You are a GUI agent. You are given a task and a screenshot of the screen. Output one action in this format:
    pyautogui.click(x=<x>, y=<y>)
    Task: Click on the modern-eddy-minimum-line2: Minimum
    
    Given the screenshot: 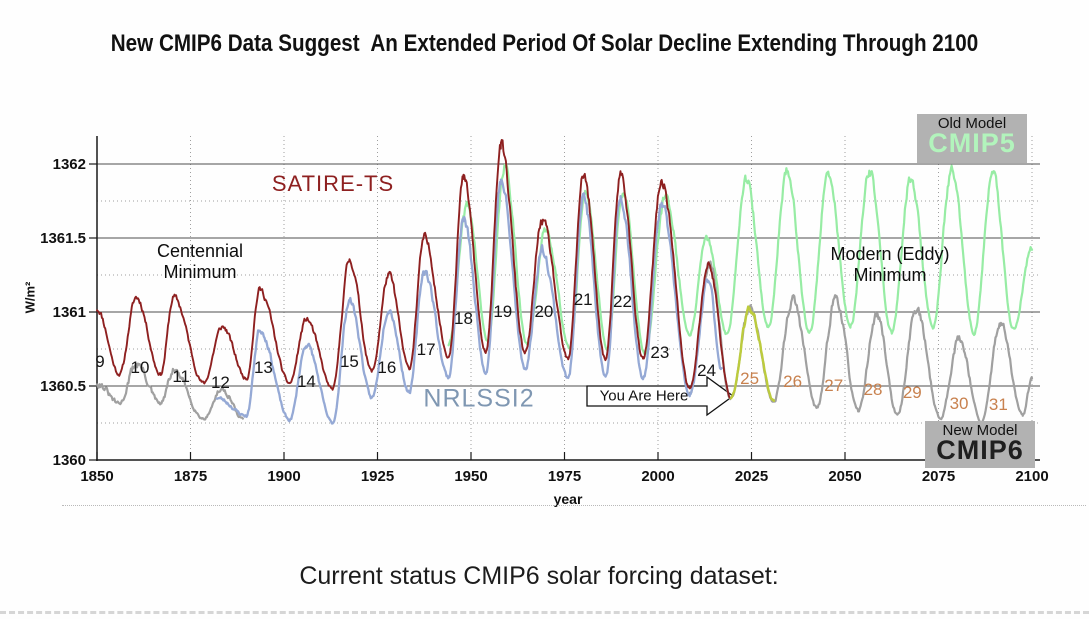 What is the action you would take?
    pyautogui.click(x=890, y=275)
    